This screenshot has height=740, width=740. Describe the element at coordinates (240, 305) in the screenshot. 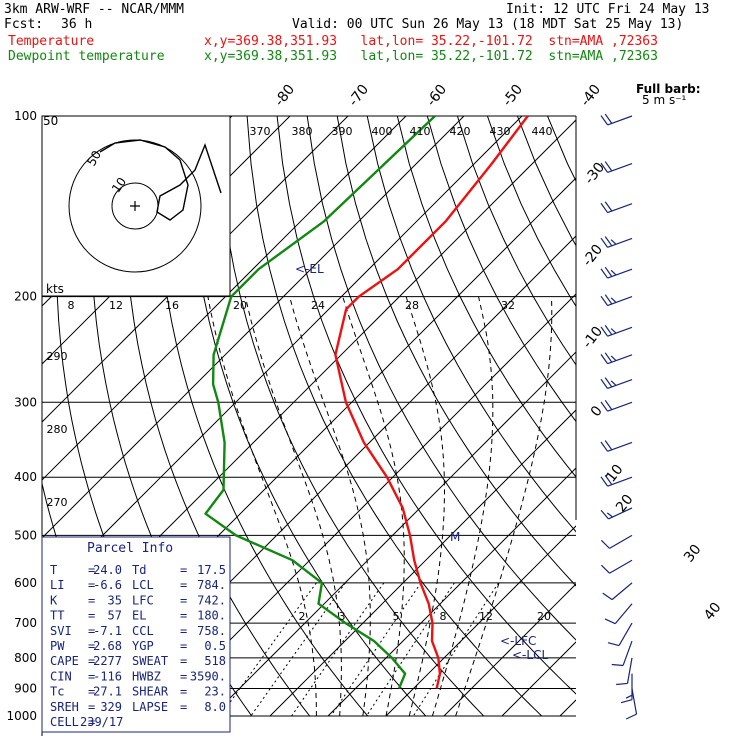

I see `moist-adiabat-label: 20` at that location.